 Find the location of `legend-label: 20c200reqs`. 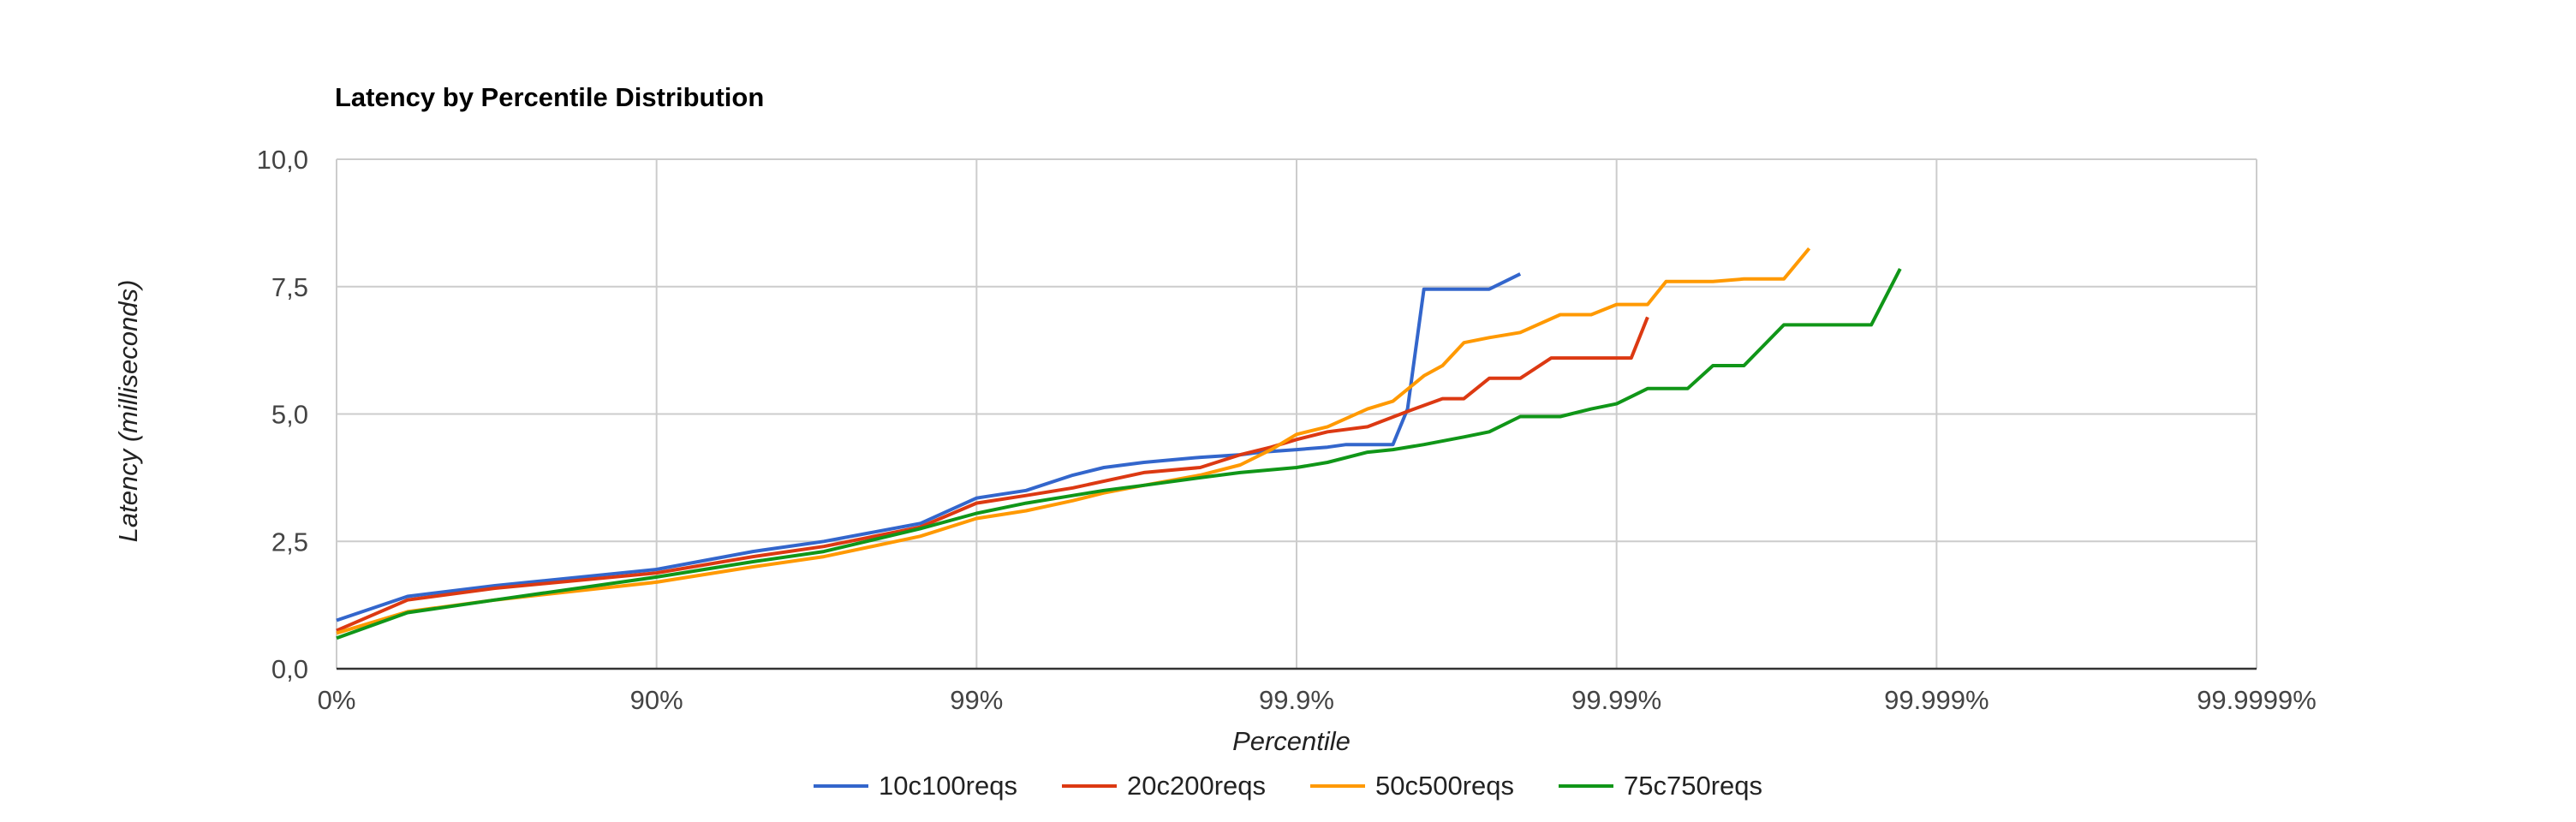

legend-label: 20c200reqs is located at coordinates (1196, 786).